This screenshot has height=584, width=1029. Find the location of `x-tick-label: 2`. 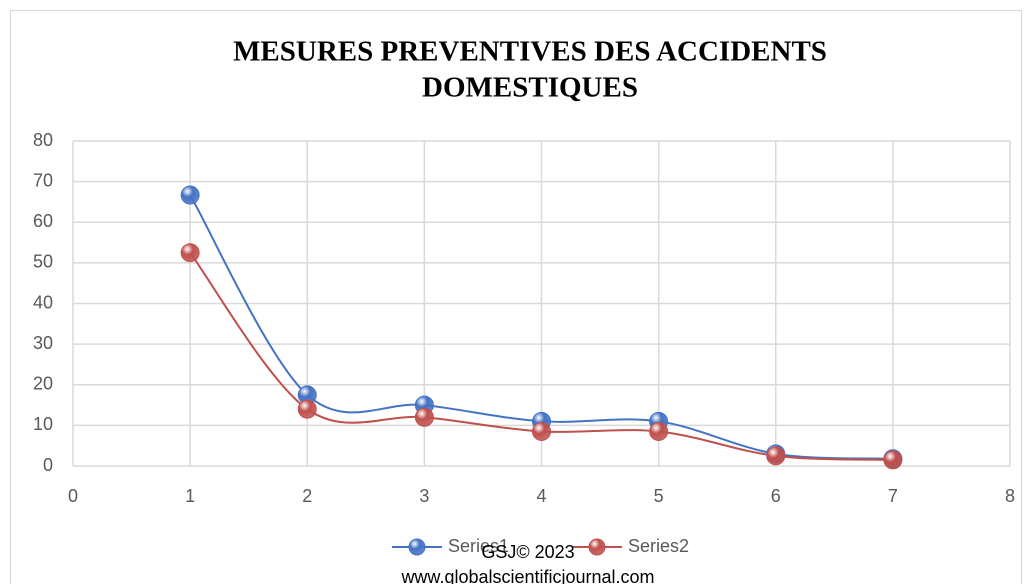

x-tick-label: 2 is located at coordinates (307, 496).